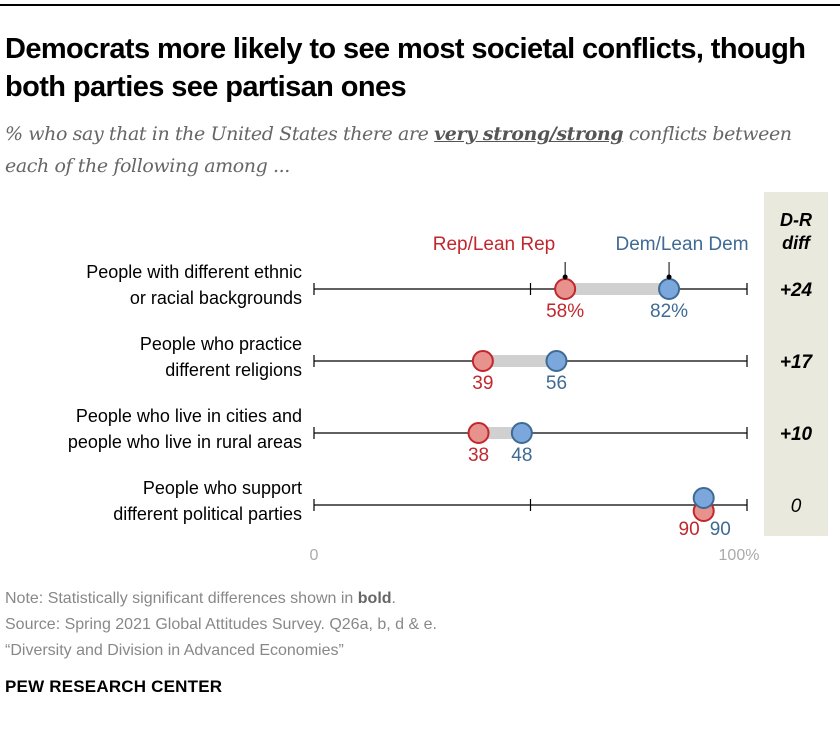 Image resolution: width=840 pixels, height=736 pixels. I want to click on rep-value-label: 38, so click(478, 455).